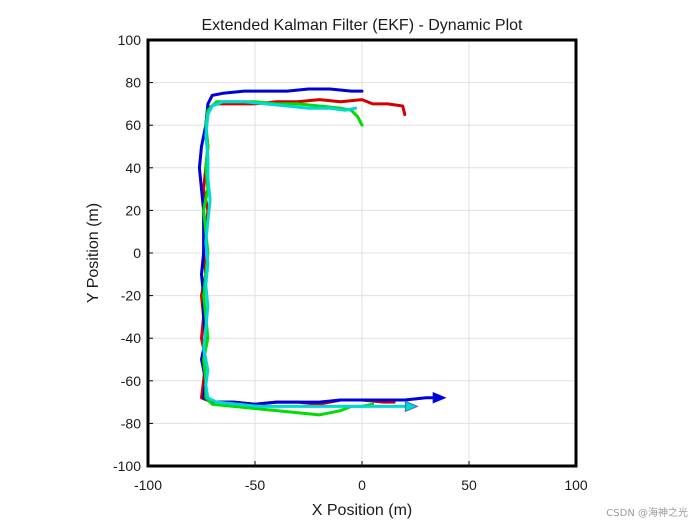  What do you see at coordinates (133, 168) in the screenshot?
I see `y-tick-label: 40` at bounding box center [133, 168].